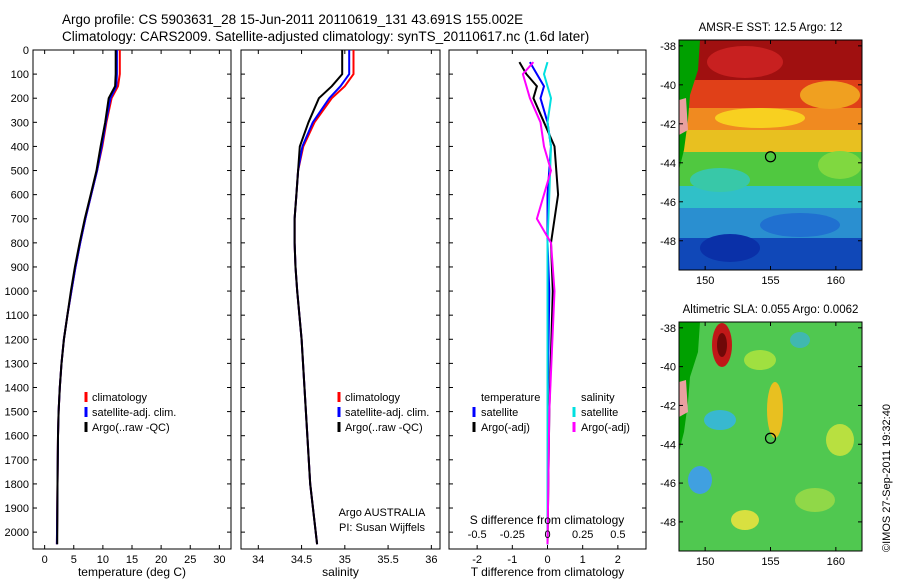 This screenshot has width=900, height=580. What do you see at coordinates (17, 509) in the screenshot?
I see `y-tick-label: 1900` at bounding box center [17, 509].